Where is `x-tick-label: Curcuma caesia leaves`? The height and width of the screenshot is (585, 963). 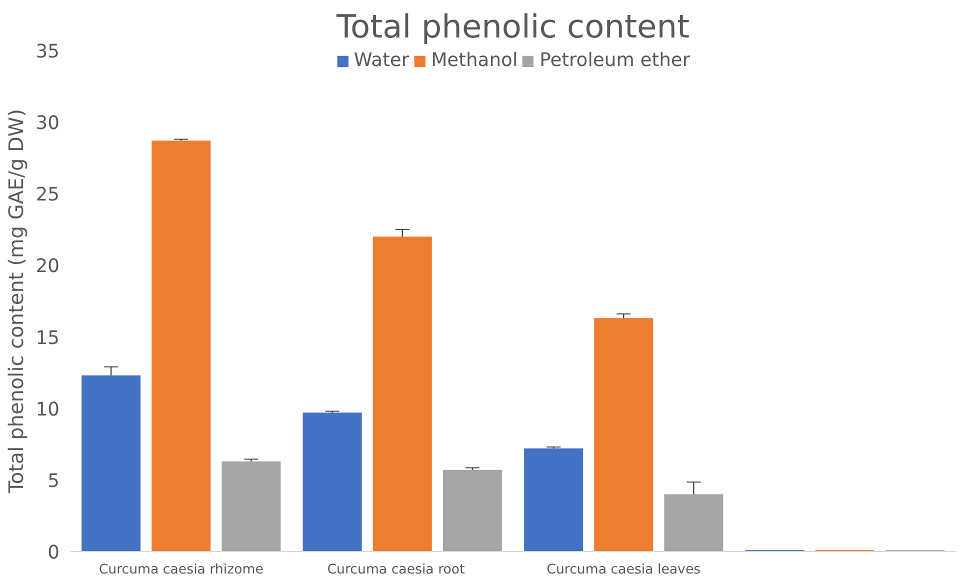 x-tick-label: Curcuma caesia leaves is located at coordinates (623, 570).